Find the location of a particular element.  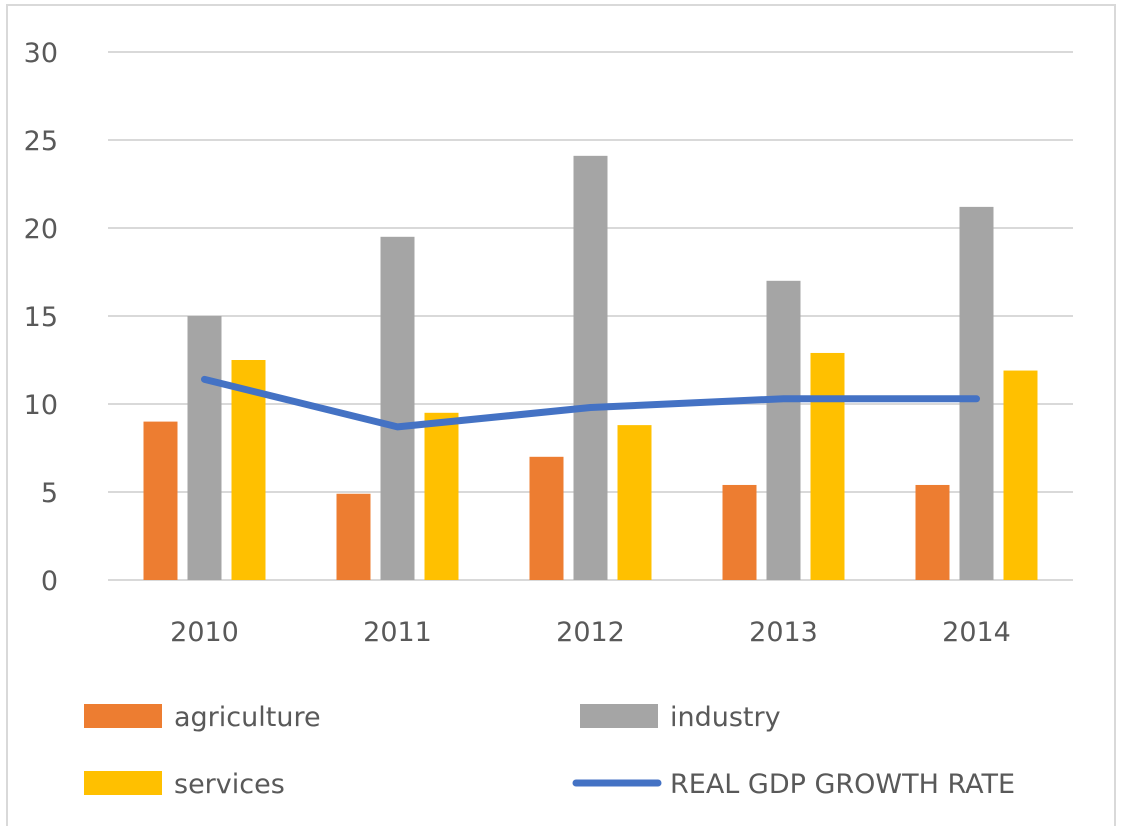

bar-services-2013 is located at coordinates (827, 466).